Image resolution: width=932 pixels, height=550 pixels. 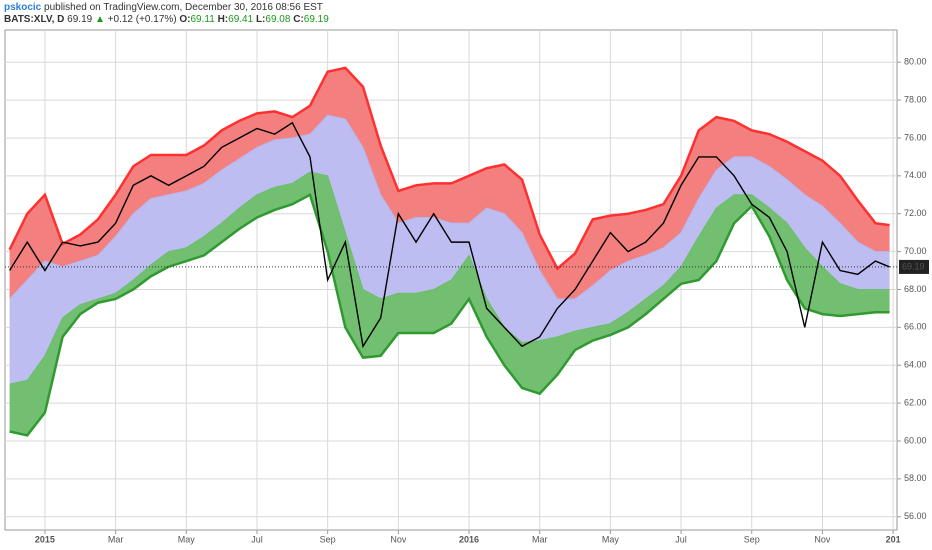 I want to click on h: 69.41, so click(x=241, y=19).